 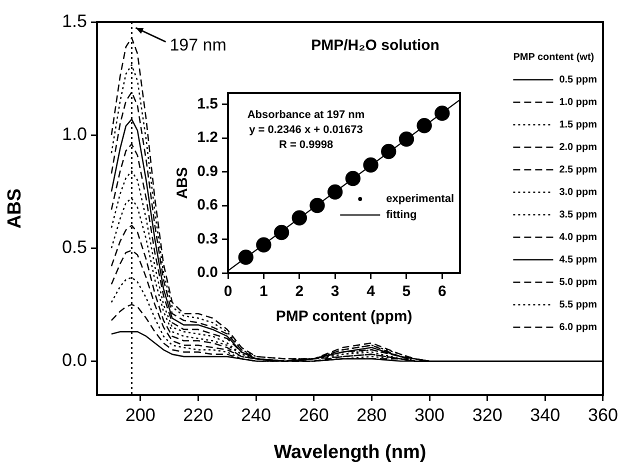 I want to click on legend-label: 2.5 ppm, so click(x=578, y=170).